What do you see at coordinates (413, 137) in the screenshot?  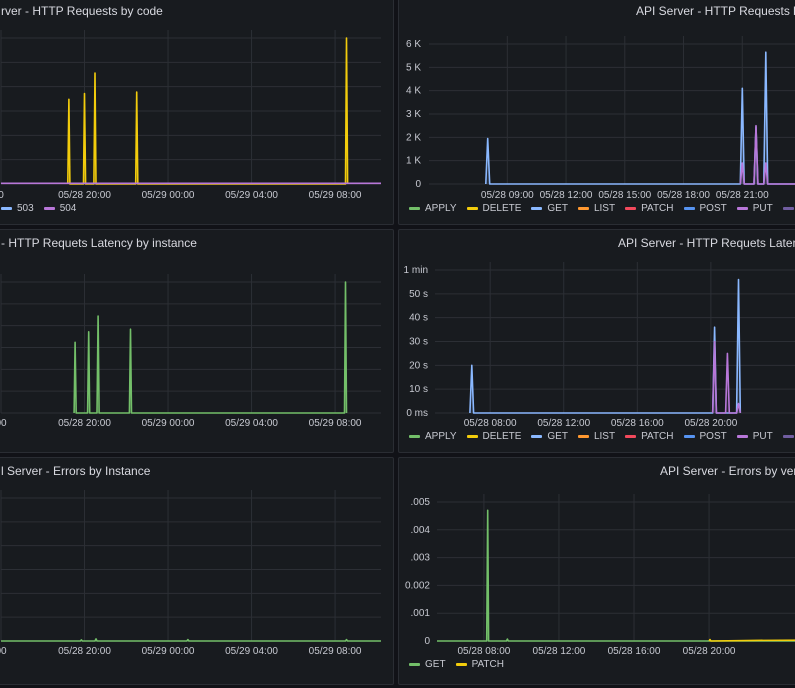 I see `y-tick-label: 2 K` at bounding box center [413, 137].